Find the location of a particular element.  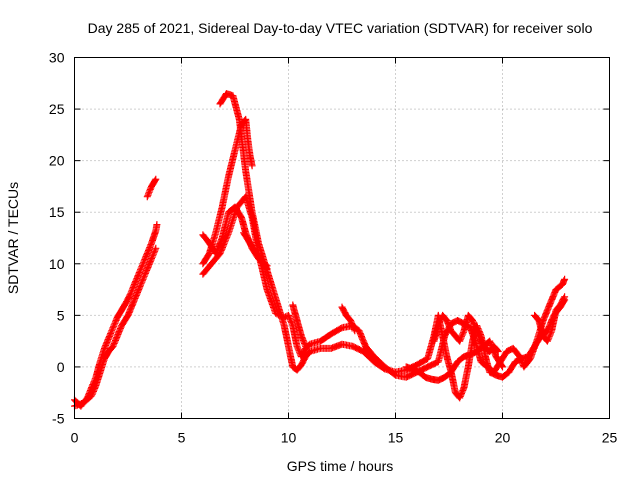

series-track-i is located at coordinates (299, 325).